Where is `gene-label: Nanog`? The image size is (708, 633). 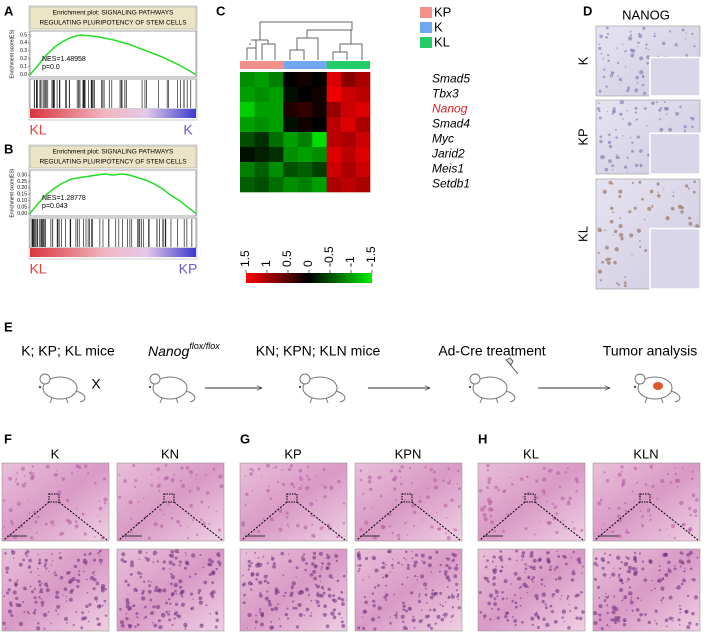
gene-label: Nanog is located at coordinates (450, 109).